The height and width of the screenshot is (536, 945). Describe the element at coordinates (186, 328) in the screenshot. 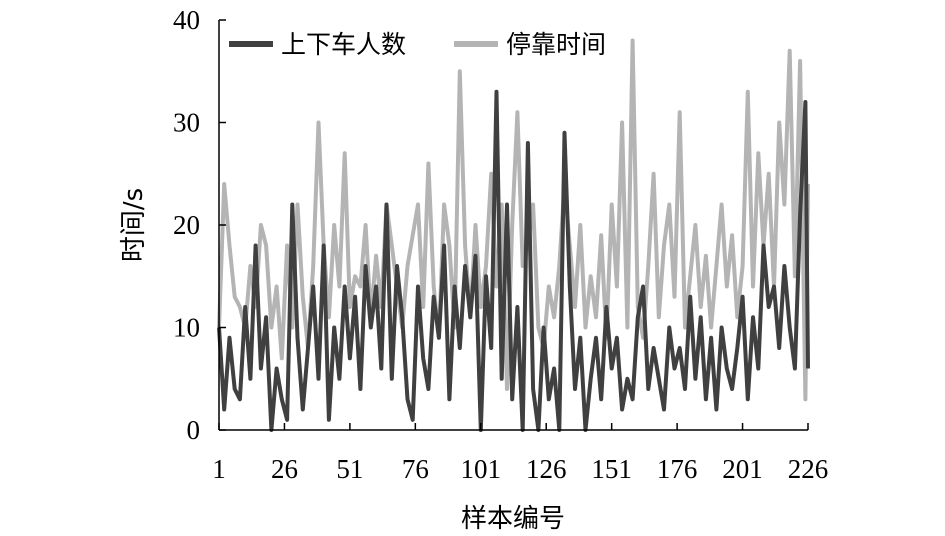

I see `y-tick-label: 10` at that location.